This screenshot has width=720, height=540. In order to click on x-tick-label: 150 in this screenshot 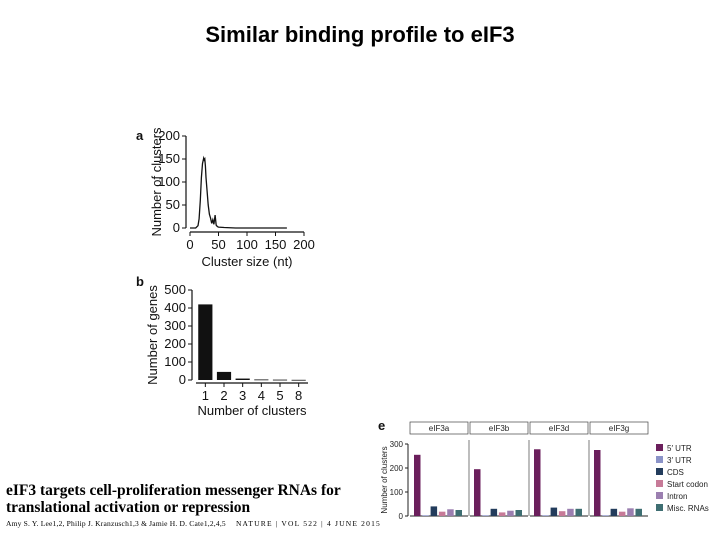, I will do `click(276, 244)`.